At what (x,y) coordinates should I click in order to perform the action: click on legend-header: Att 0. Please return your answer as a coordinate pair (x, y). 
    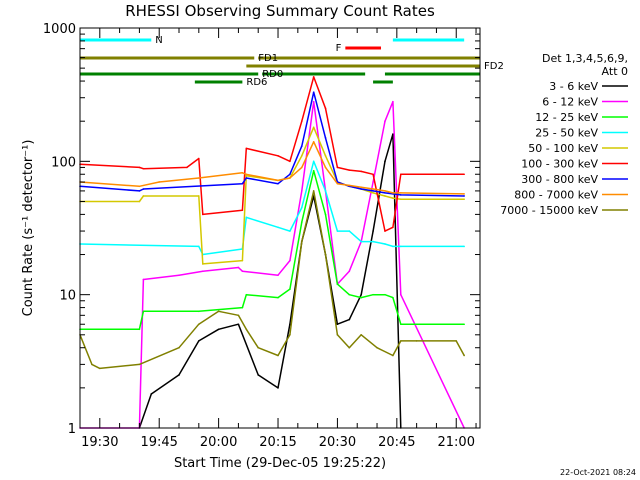
    Looking at the image, I should click on (615, 71).